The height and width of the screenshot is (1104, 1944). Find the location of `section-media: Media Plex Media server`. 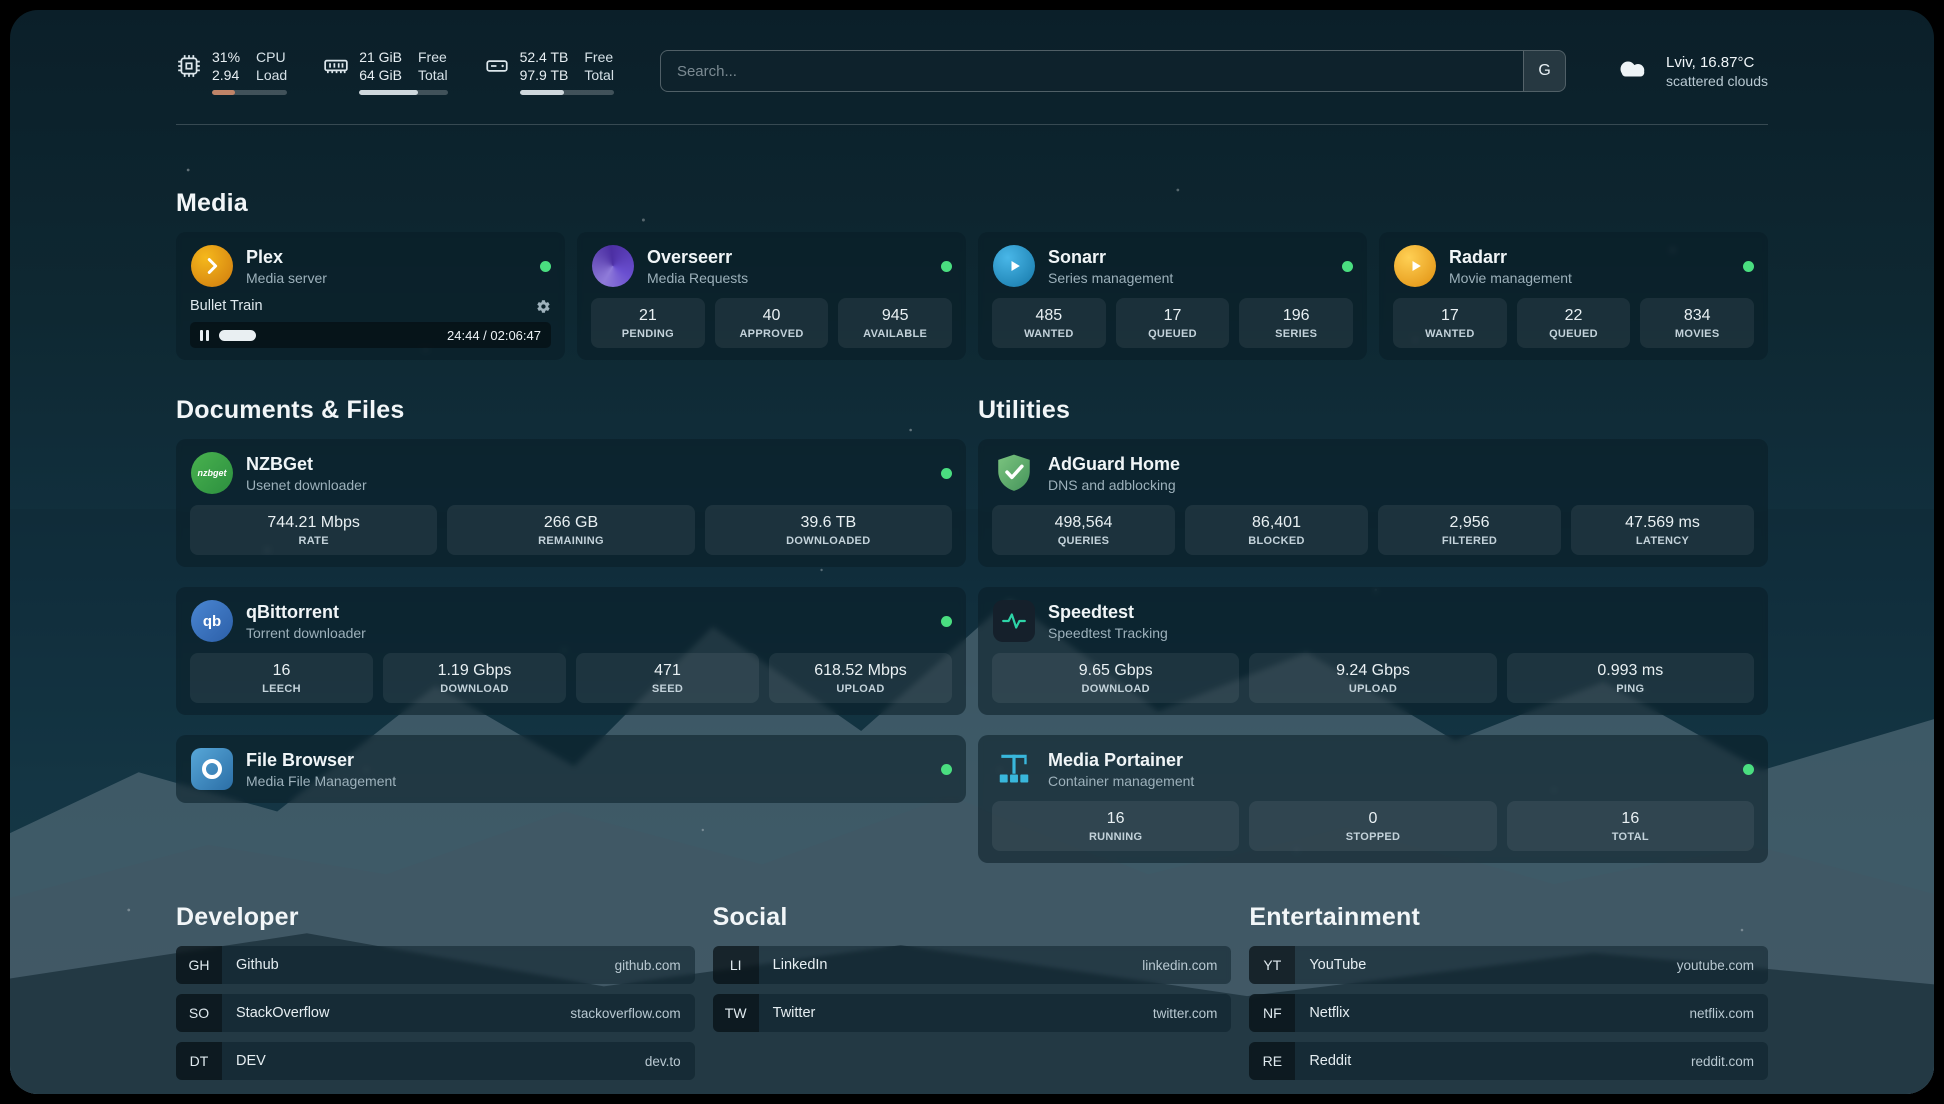

section-media: Media Plex Media server is located at coordinates (972, 274).